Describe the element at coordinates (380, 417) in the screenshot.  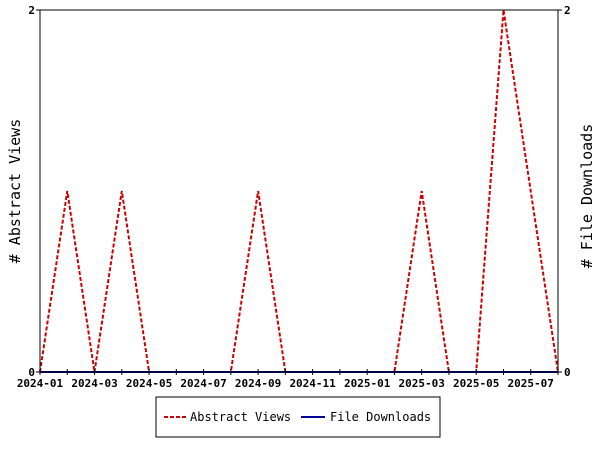
I see `legend-label-file-downloads: File Downloads` at that location.